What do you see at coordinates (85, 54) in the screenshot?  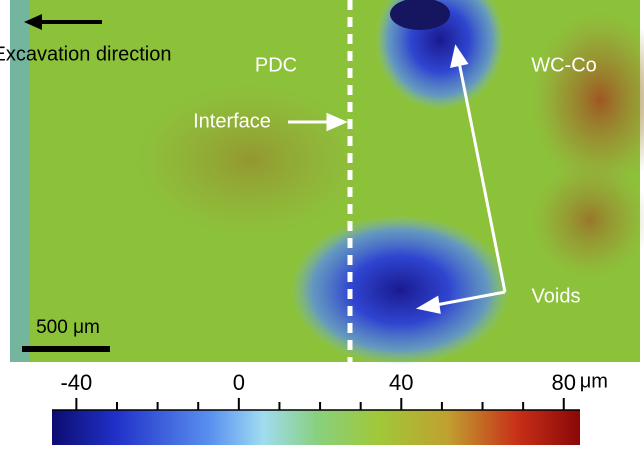 I see `excavation-label: Excavation direction` at bounding box center [85, 54].